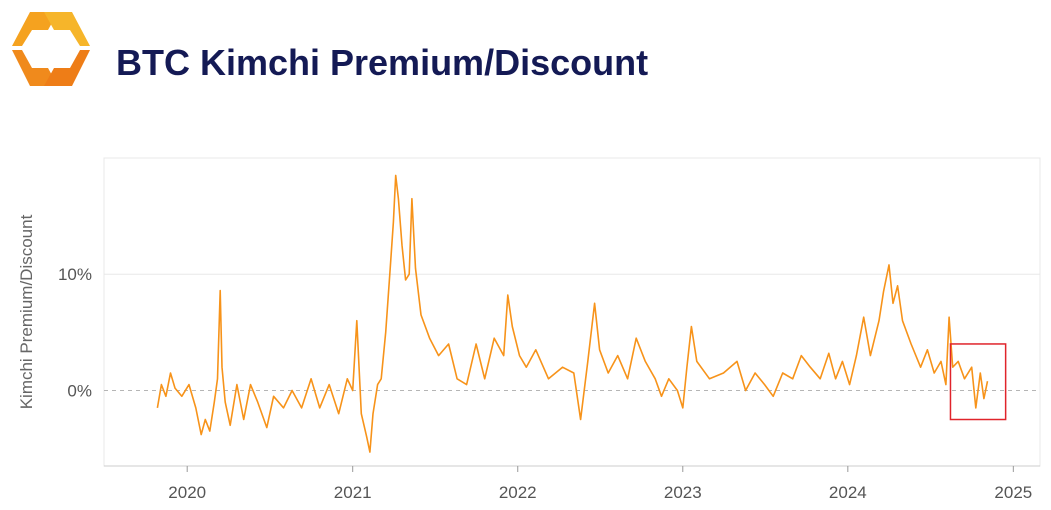 This screenshot has height=510, width=1051. I want to click on y-axis-label: Kimchi Premium/Discount, so click(26, 311).